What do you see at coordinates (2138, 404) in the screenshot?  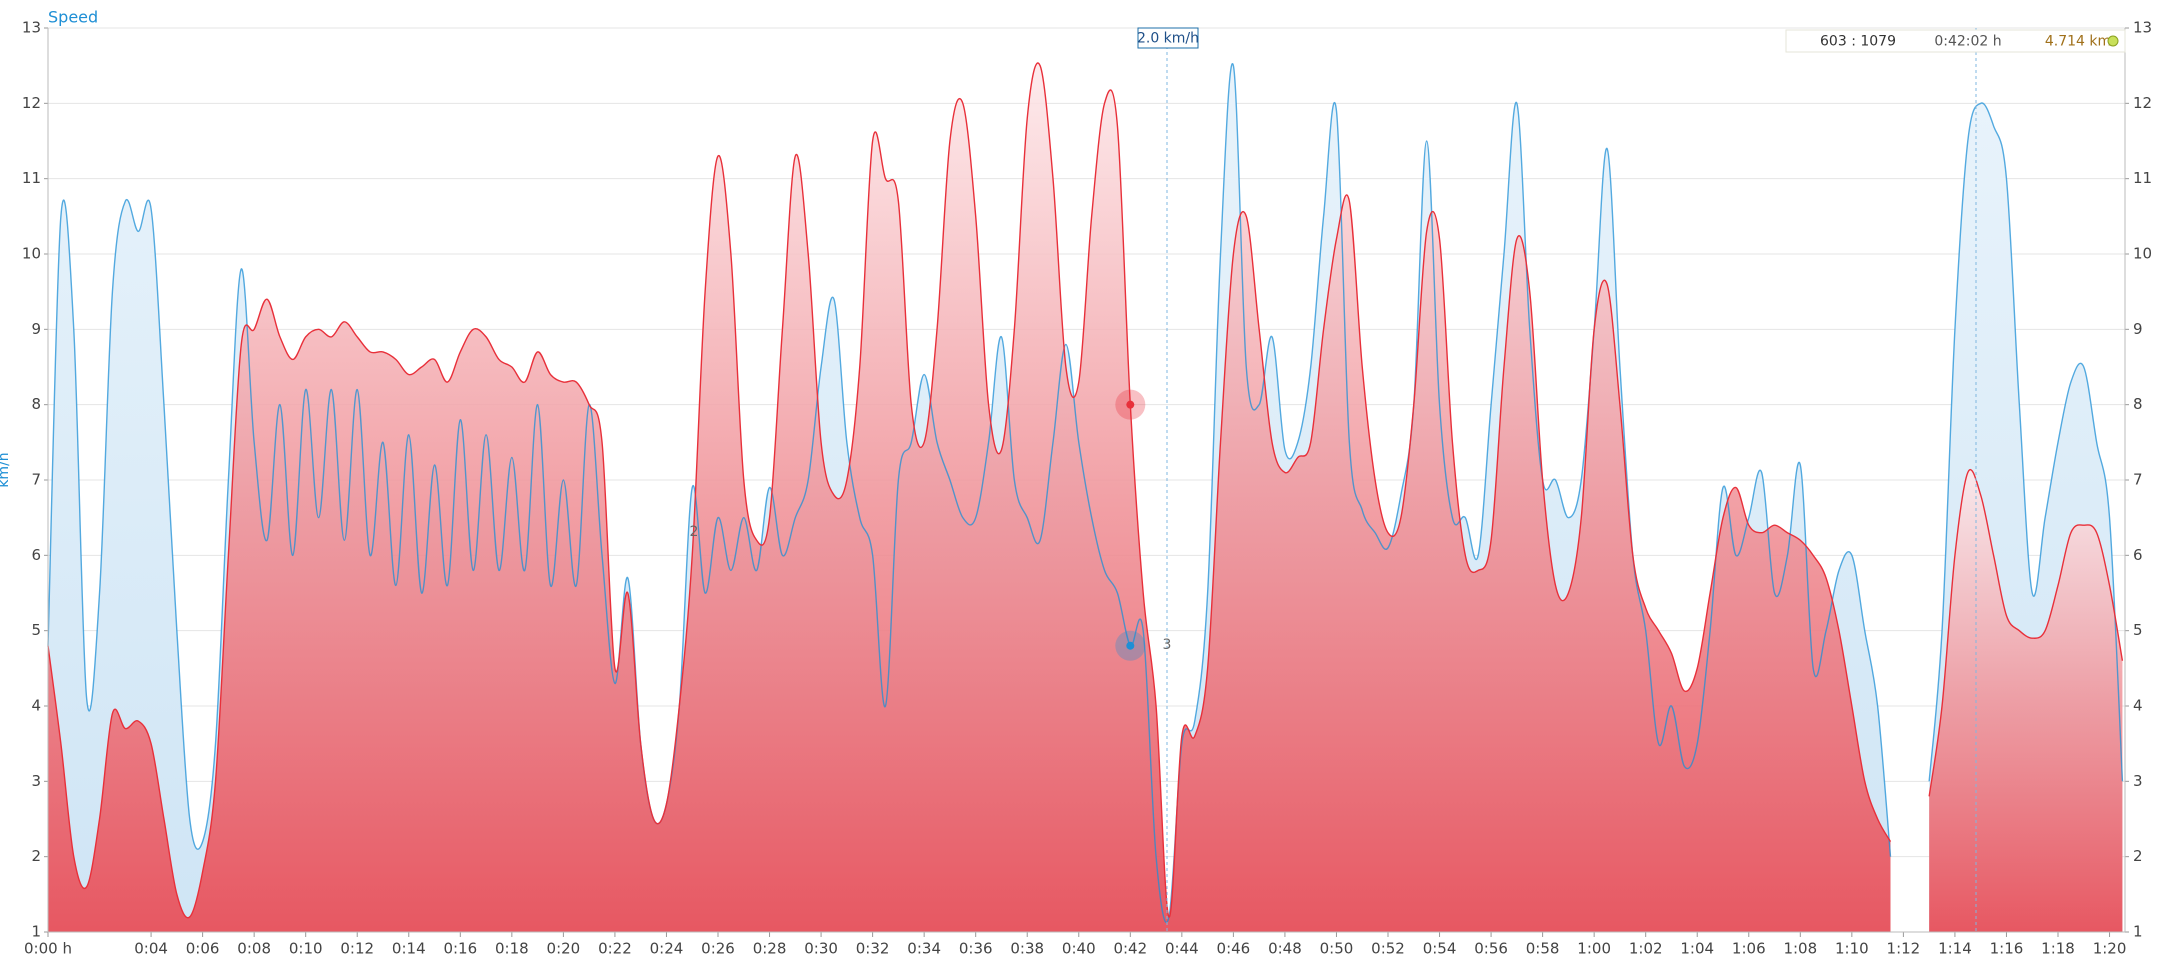 I see `y2-tick-label: 8` at bounding box center [2138, 404].